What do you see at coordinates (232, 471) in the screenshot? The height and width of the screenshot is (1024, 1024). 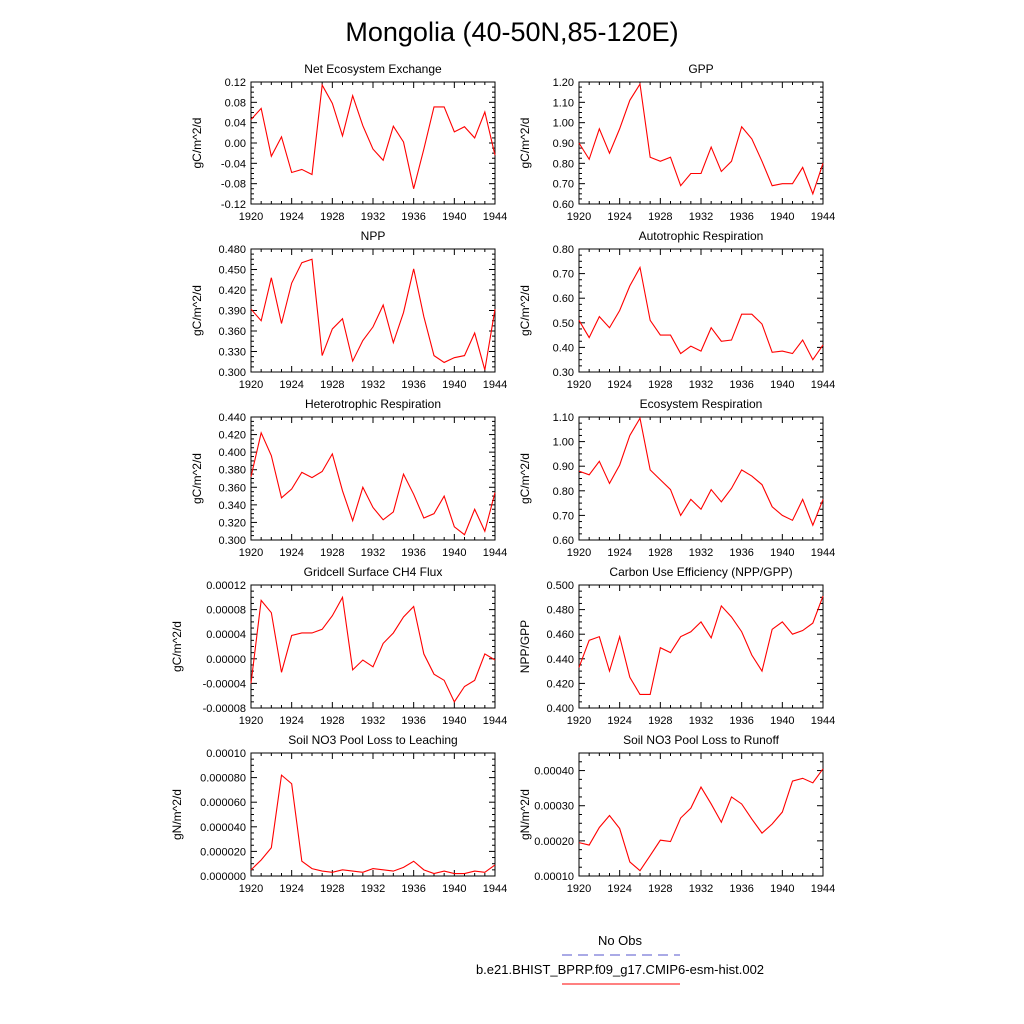 I see `y-tick-label: 0.380` at bounding box center [232, 471].